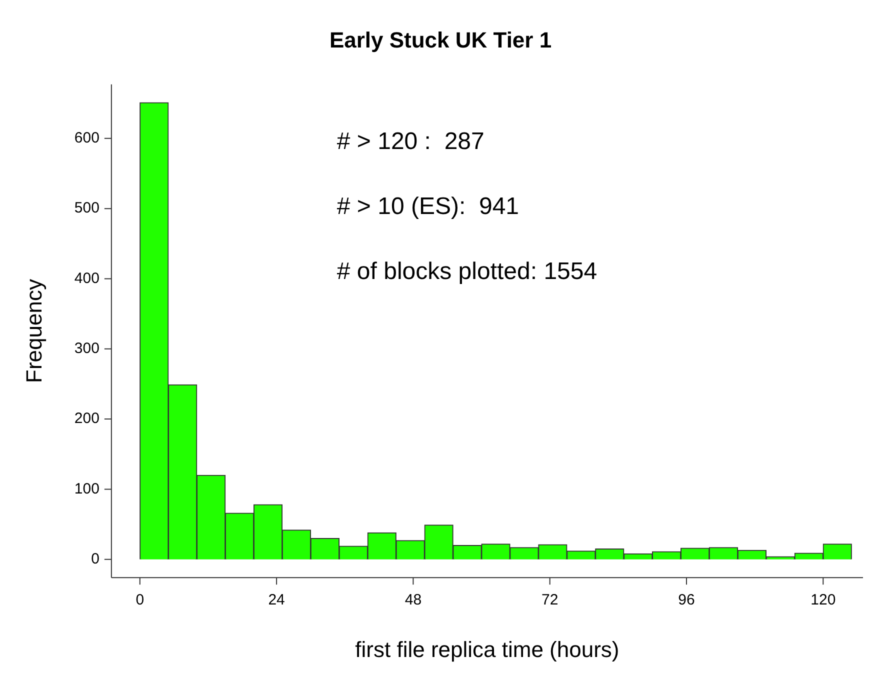 This screenshot has width=873, height=680. I want to click on y-tick-label: 400, so click(87, 278).